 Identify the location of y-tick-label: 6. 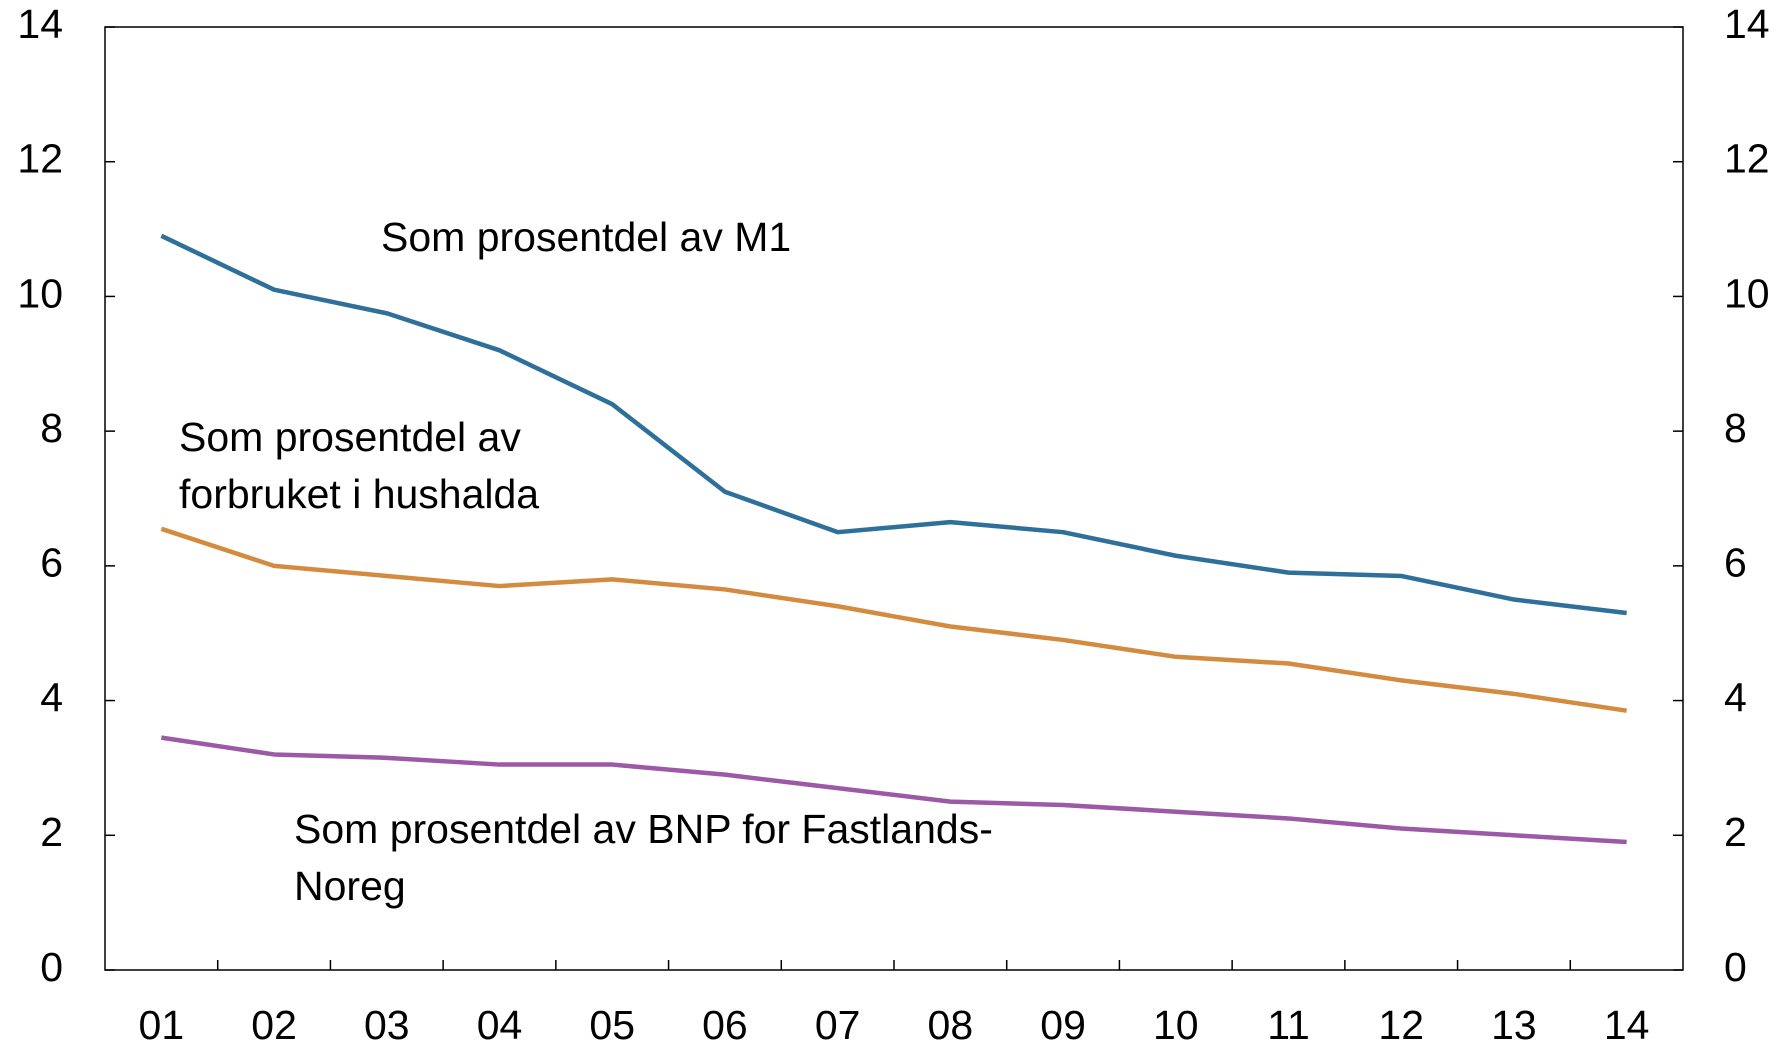
(51, 563).